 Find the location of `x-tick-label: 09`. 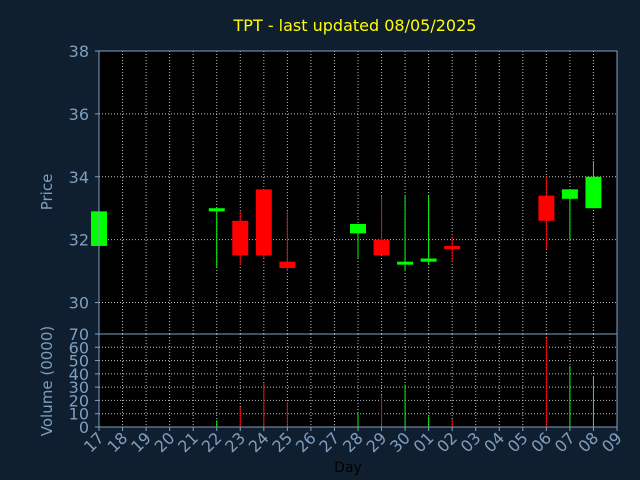

x-tick-label: 09 is located at coordinates (612, 442).